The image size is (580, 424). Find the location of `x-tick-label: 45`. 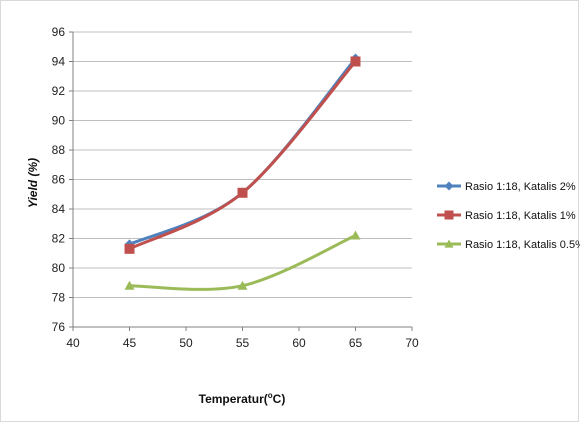

x-tick-label: 45 is located at coordinates (130, 343).